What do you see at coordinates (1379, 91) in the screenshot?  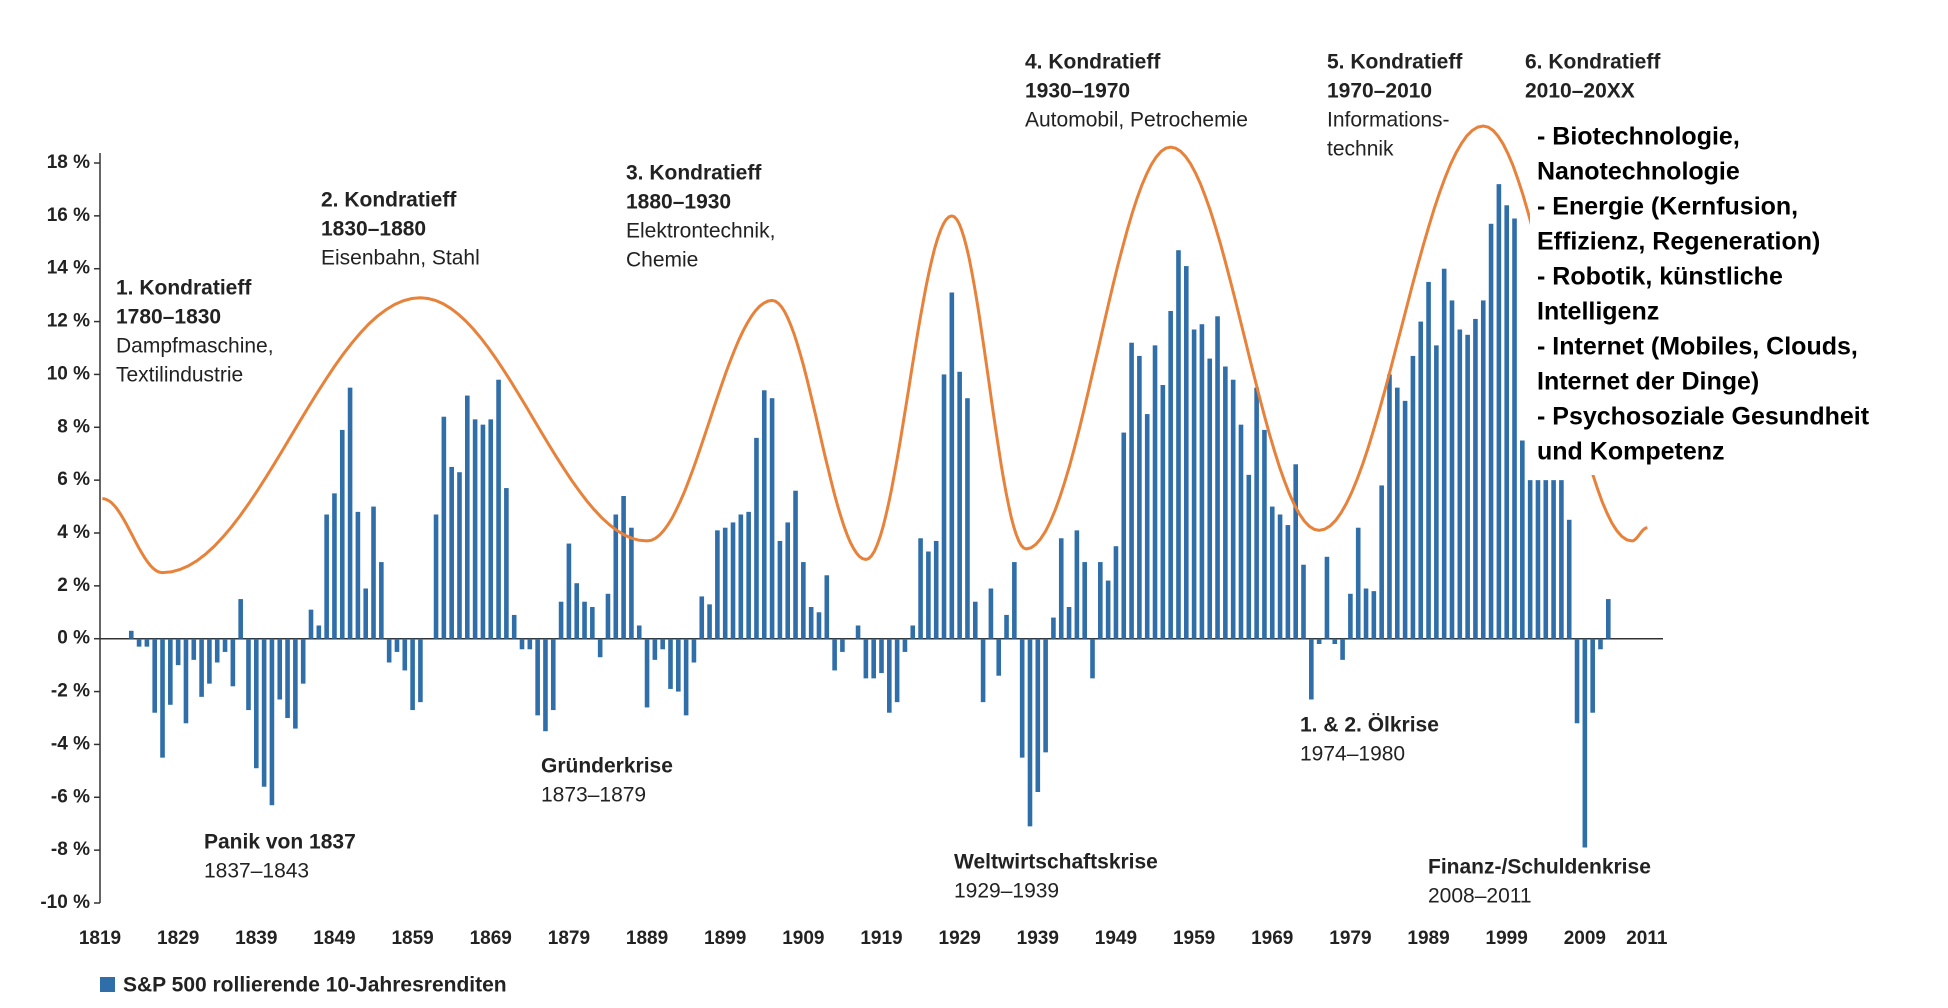 I see `cycle-heading: 1970–2010` at bounding box center [1379, 91].